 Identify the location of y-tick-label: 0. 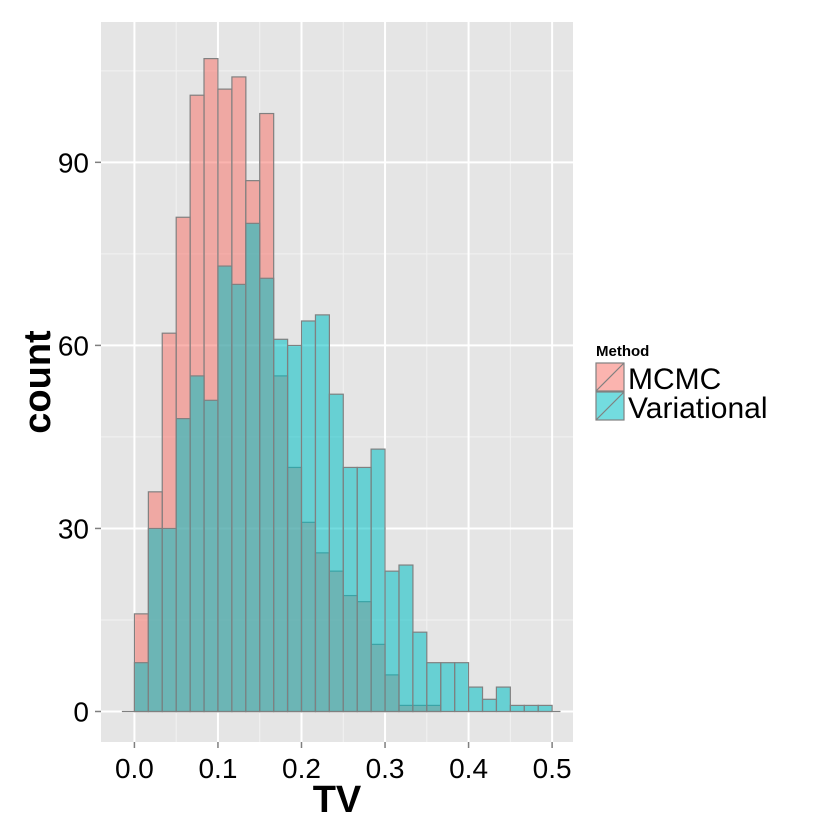
(81, 711).